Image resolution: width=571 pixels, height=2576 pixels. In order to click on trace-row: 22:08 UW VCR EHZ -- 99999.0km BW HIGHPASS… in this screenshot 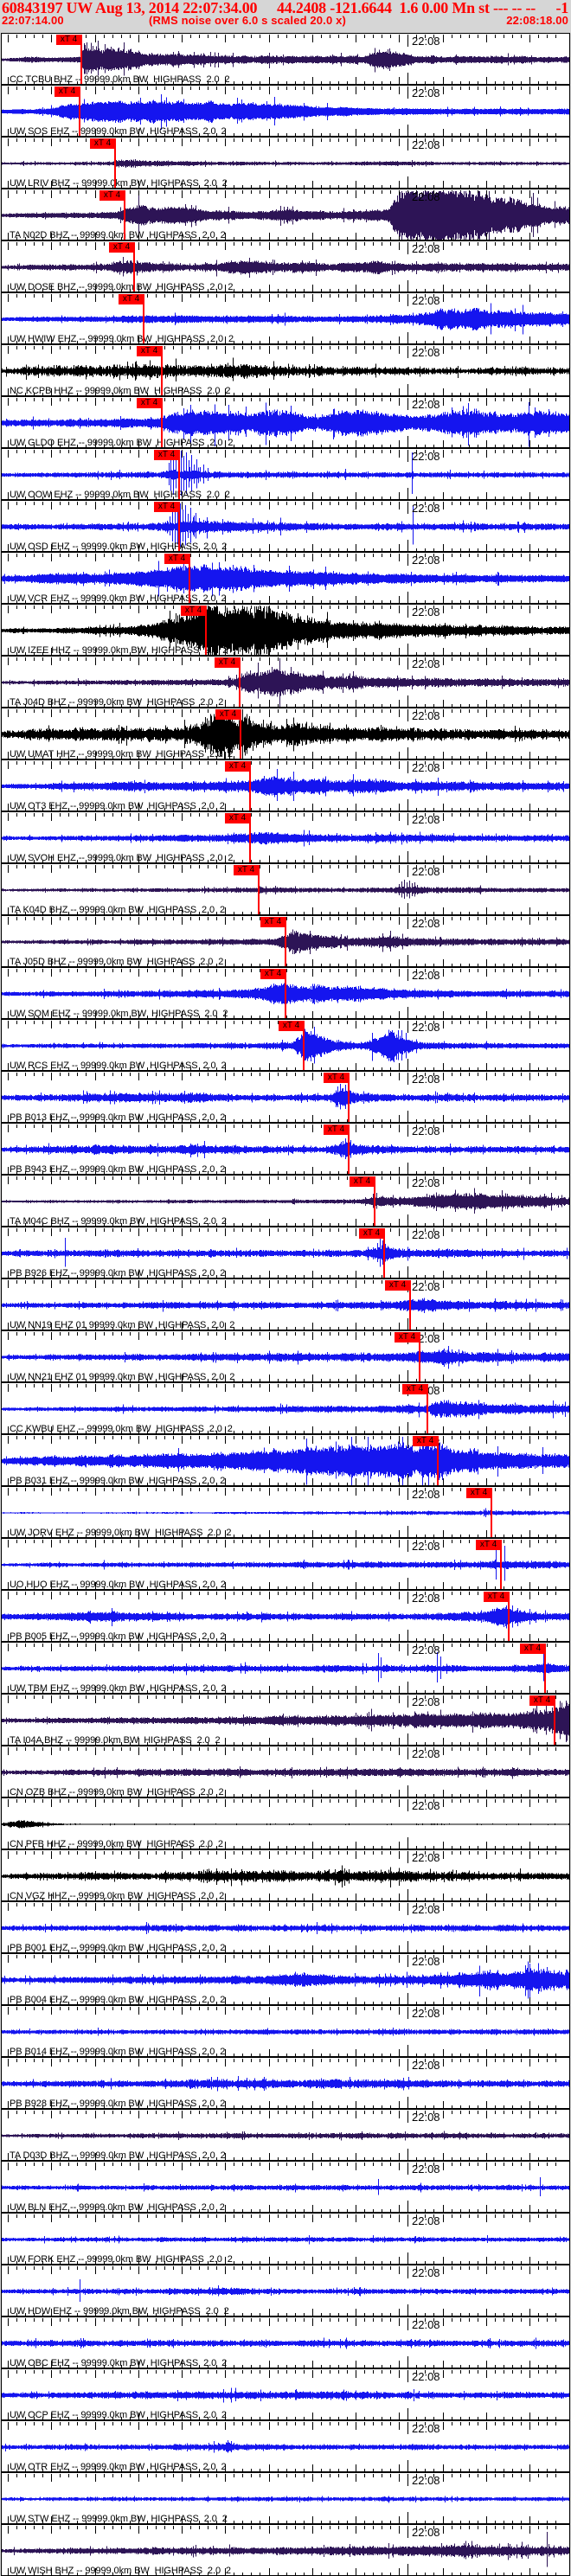, I will do `click(285, 578)`.